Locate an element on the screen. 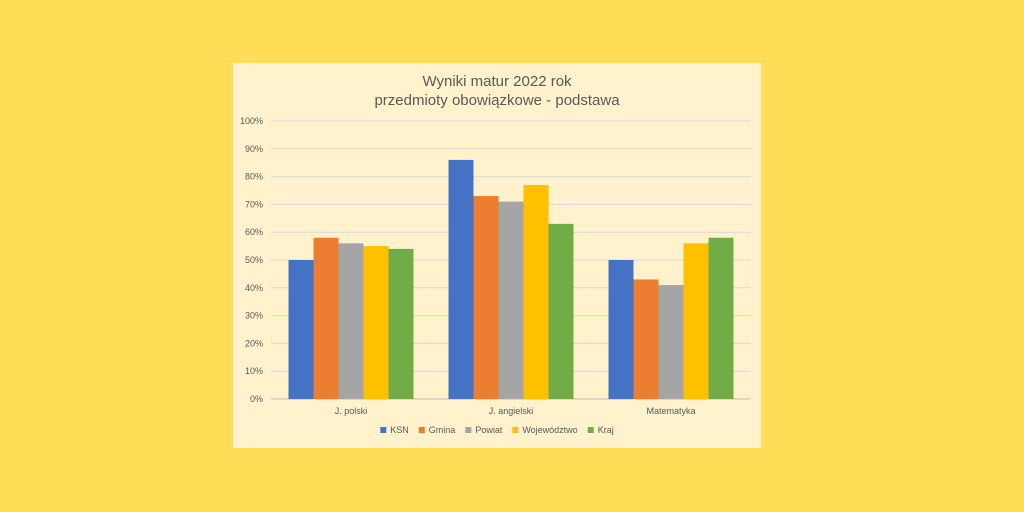  x-category-label: J. polski is located at coordinates (351, 411).